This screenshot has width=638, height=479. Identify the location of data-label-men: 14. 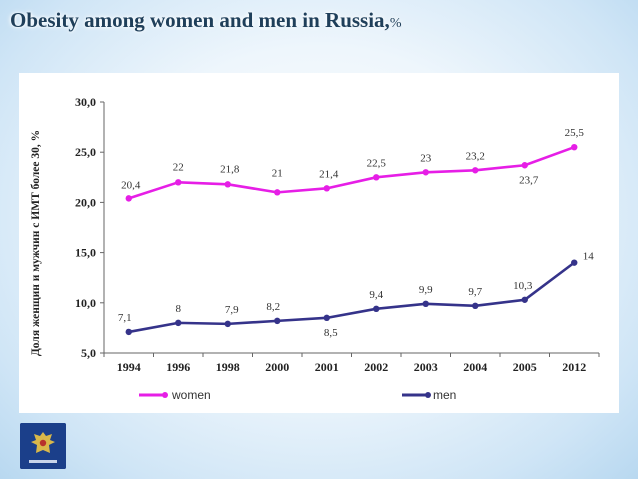
(589, 257).